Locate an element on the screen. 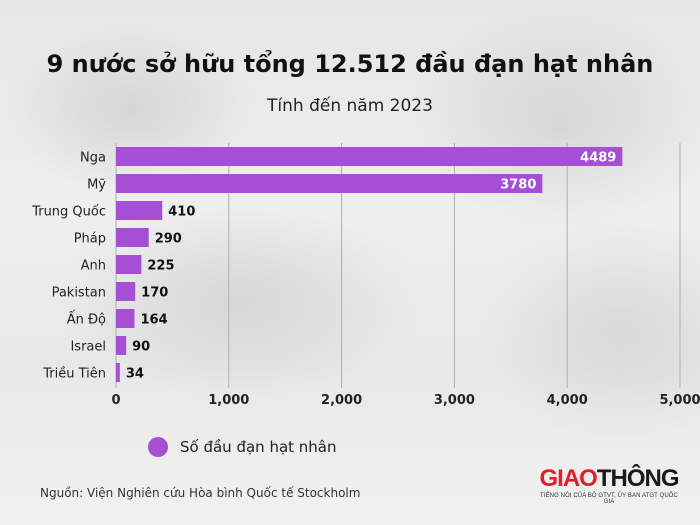 The image size is (700, 525). x-tick-label: 0 is located at coordinates (115, 400).